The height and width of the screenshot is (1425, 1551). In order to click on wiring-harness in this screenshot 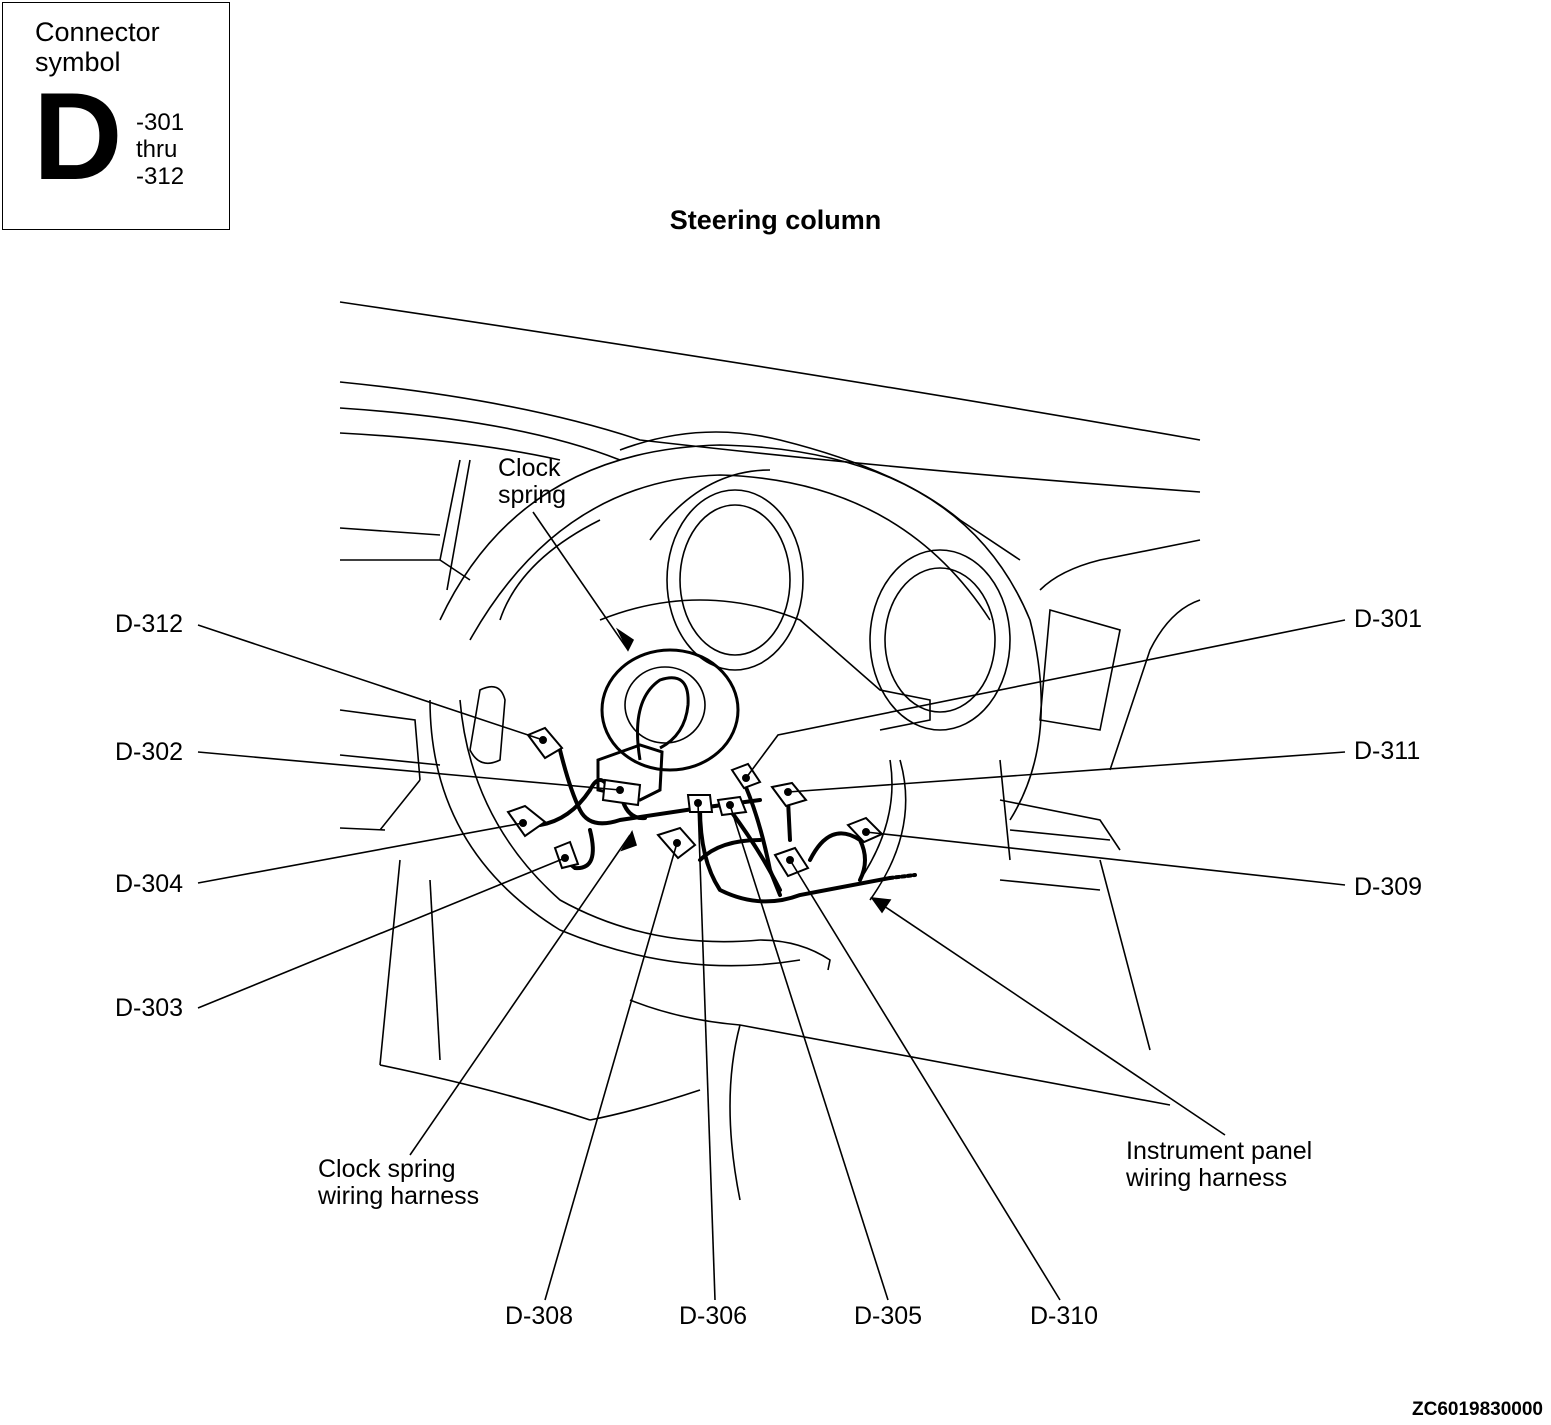, I will do `click(727, 826)`.